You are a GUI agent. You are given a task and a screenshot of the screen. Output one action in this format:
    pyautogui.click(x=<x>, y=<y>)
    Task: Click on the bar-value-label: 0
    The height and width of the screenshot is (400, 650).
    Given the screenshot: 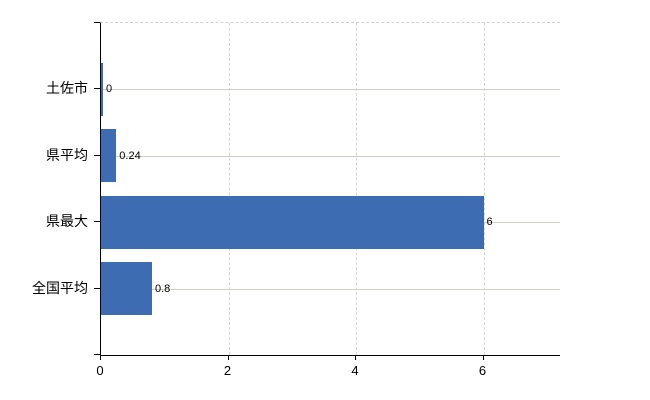 What is the action you would take?
    pyautogui.click(x=109, y=89)
    